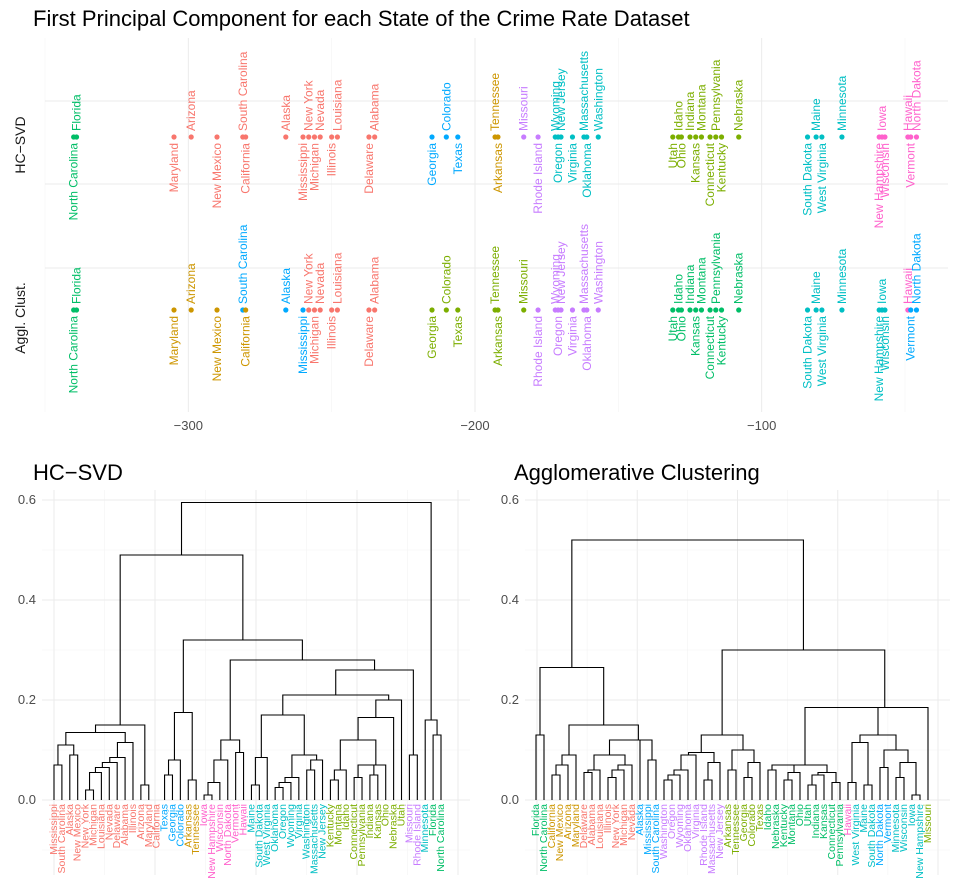 The height and width of the screenshot is (880, 959). Describe the element at coordinates (598, 310) in the screenshot. I see `point-ag-washington` at that location.